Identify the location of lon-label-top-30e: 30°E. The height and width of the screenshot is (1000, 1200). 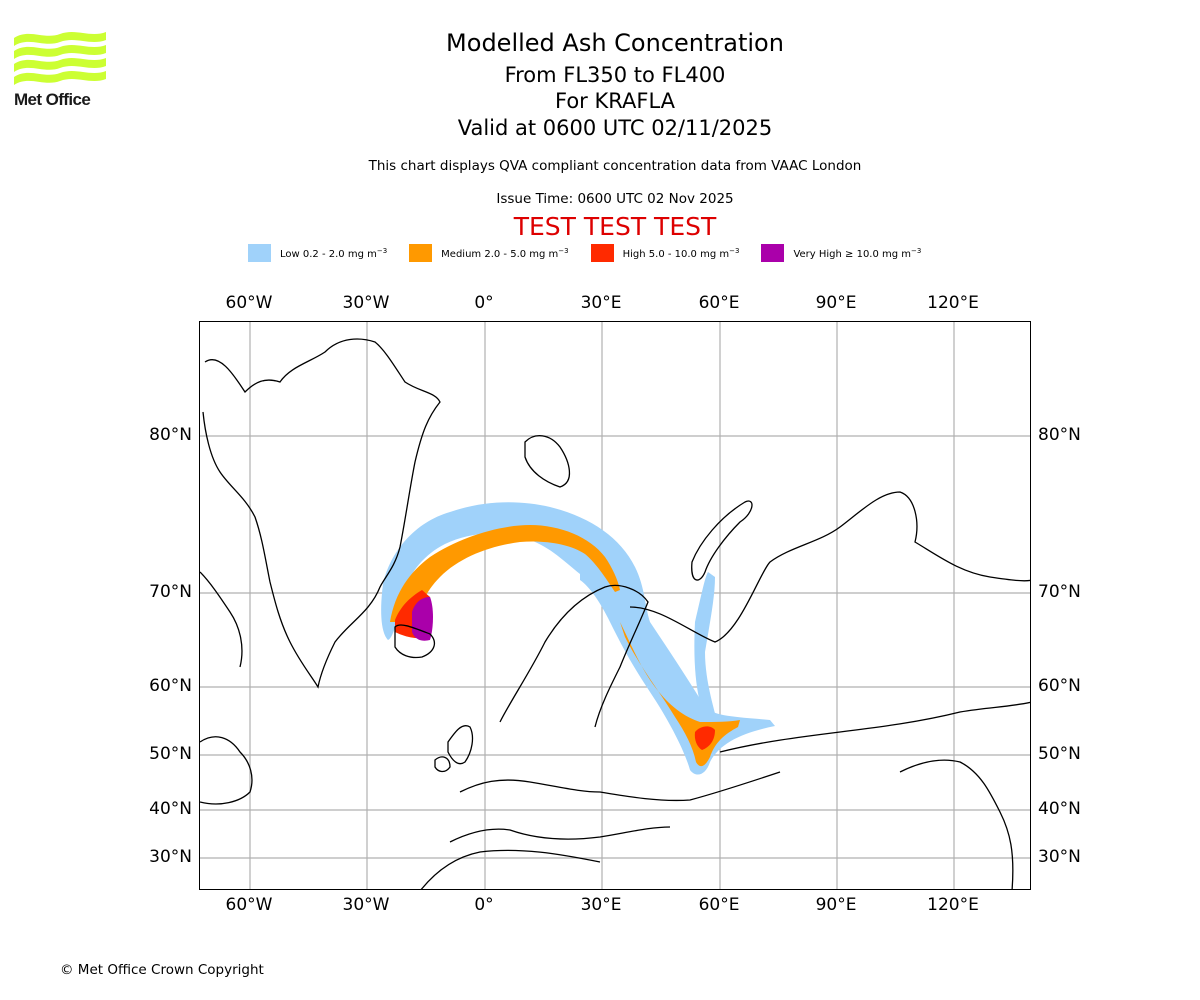
(601, 303).